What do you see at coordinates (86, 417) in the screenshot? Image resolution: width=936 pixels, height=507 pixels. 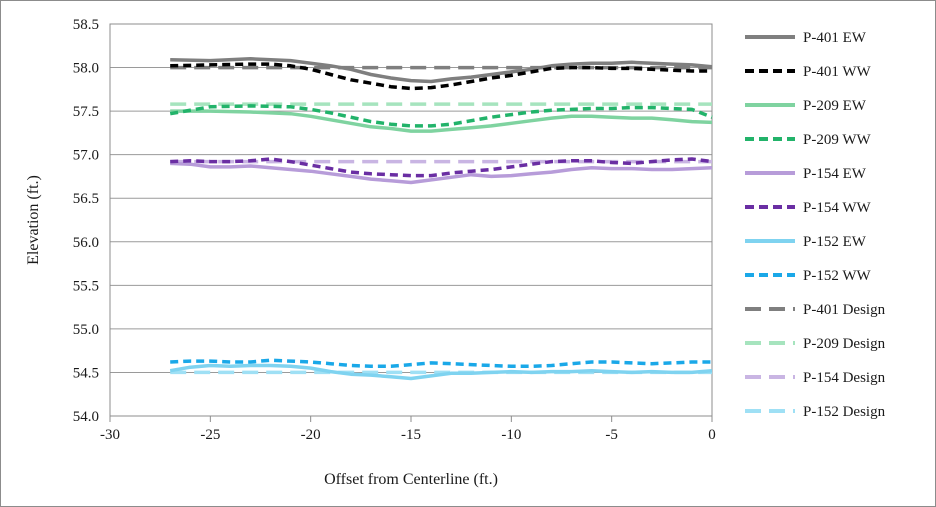 I see `y-tick-label: 54.0` at bounding box center [86, 417].